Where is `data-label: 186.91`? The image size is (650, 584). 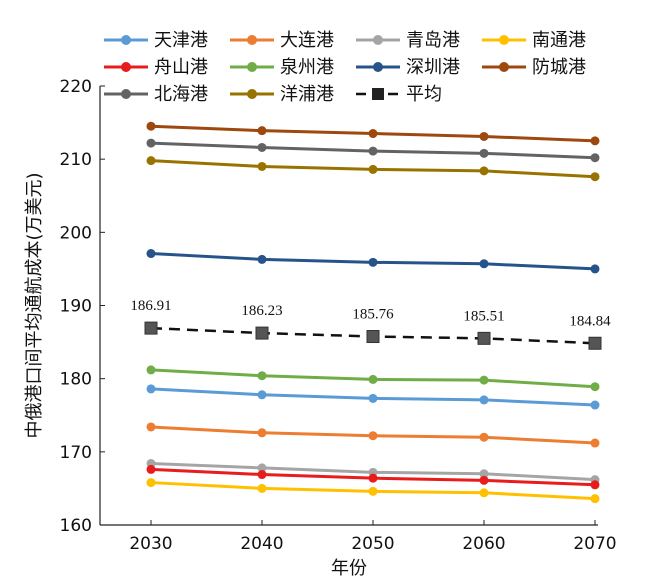
data-label: 186.91 is located at coordinates (150, 306).